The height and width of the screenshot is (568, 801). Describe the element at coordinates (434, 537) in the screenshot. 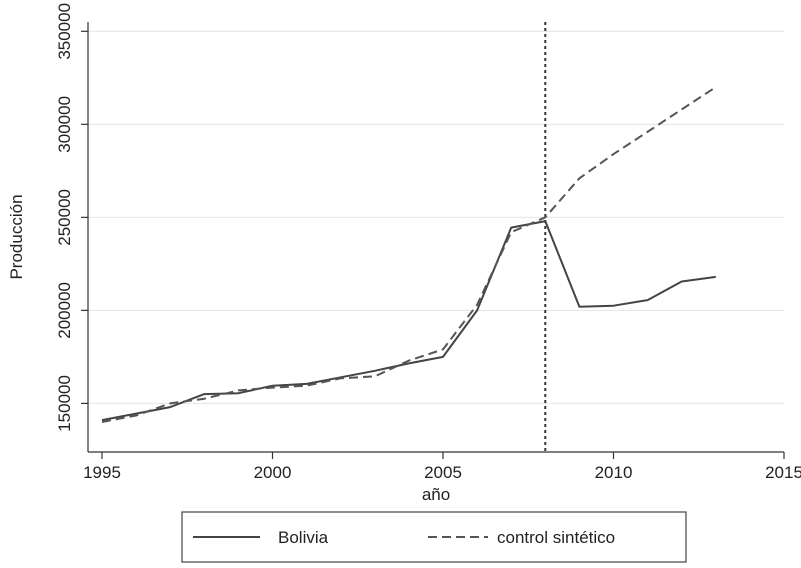

I see `legend: Bolivia control sintético` at that location.